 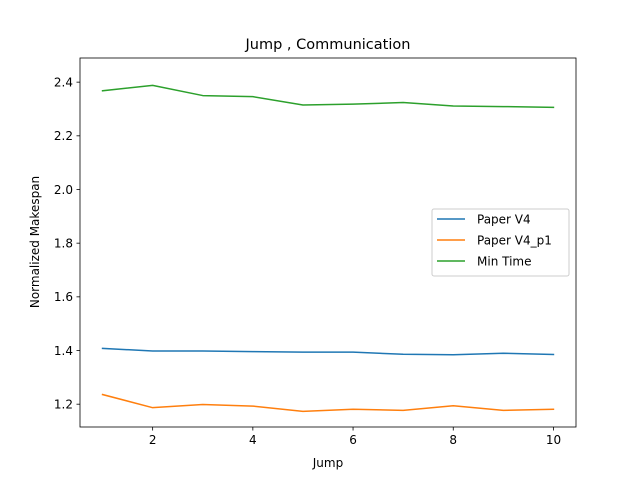 What do you see at coordinates (327, 463) in the screenshot?
I see `x-axis-label: Jump` at bounding box center [327, 463].